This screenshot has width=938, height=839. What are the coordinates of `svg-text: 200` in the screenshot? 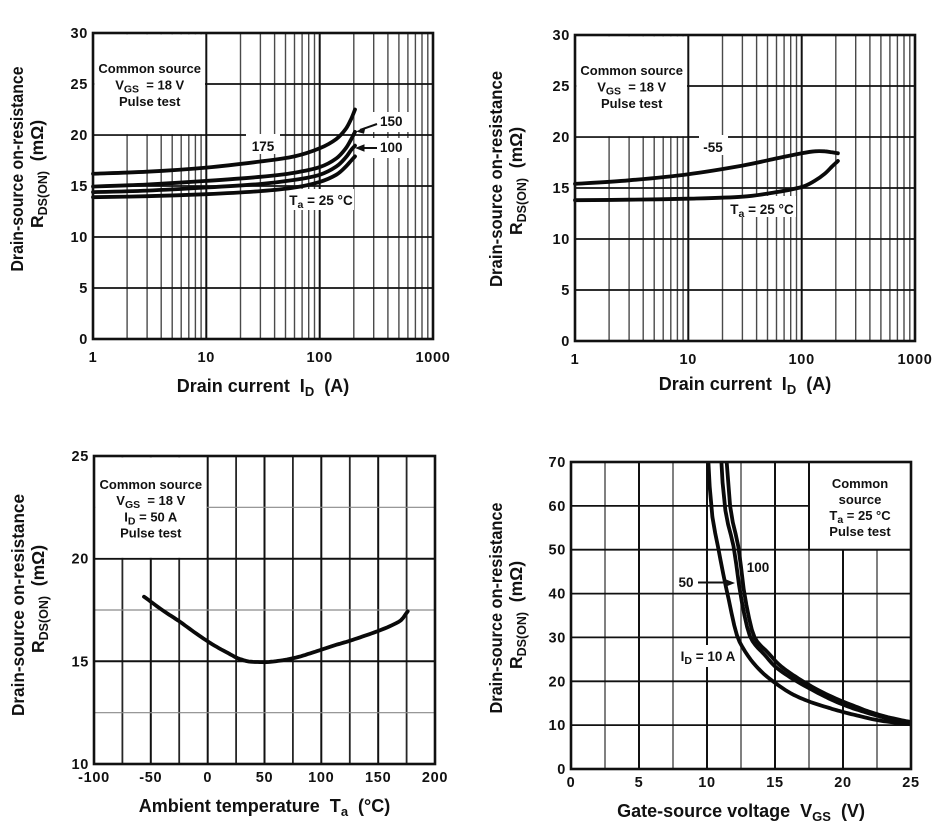 It's located at (435, 778).